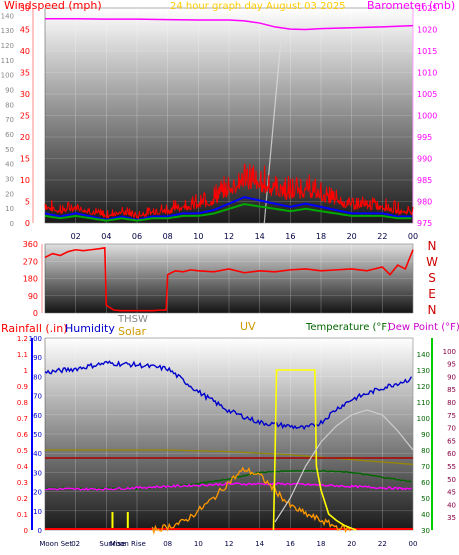 The image size is (459, 555). Describe the element at coordinates (9, 91) in the screenshot. I see `p1-left-kmh-tick-label: 90` at that location.